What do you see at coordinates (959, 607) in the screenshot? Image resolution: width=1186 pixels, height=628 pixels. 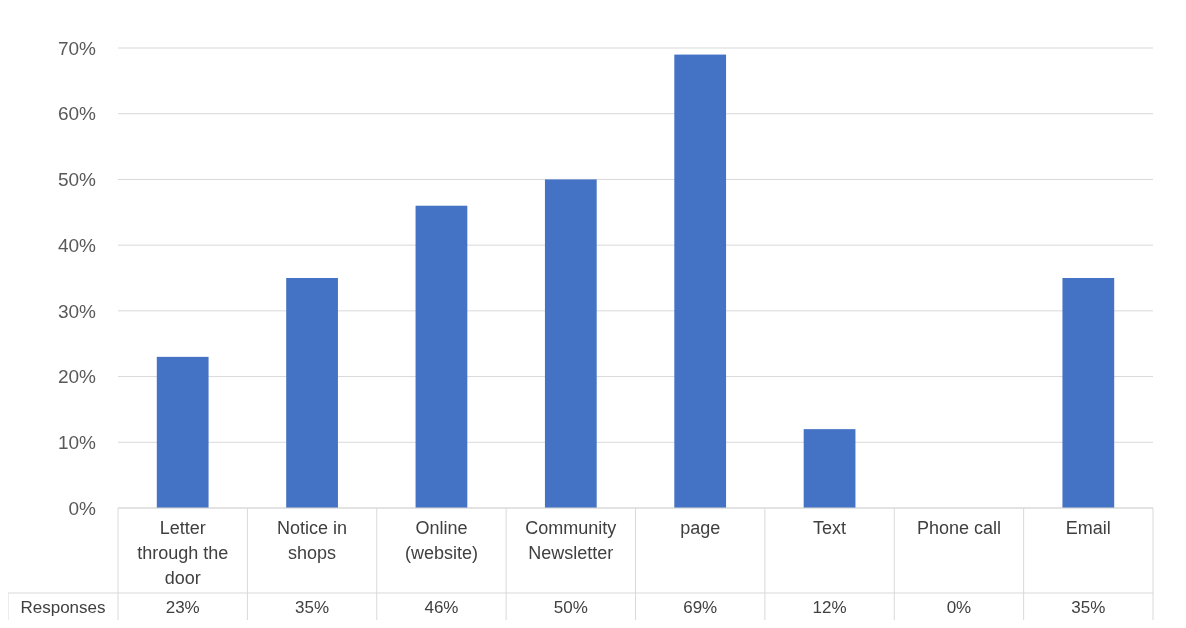 I see `data-label: 0%` at bounding box center [959, 607].